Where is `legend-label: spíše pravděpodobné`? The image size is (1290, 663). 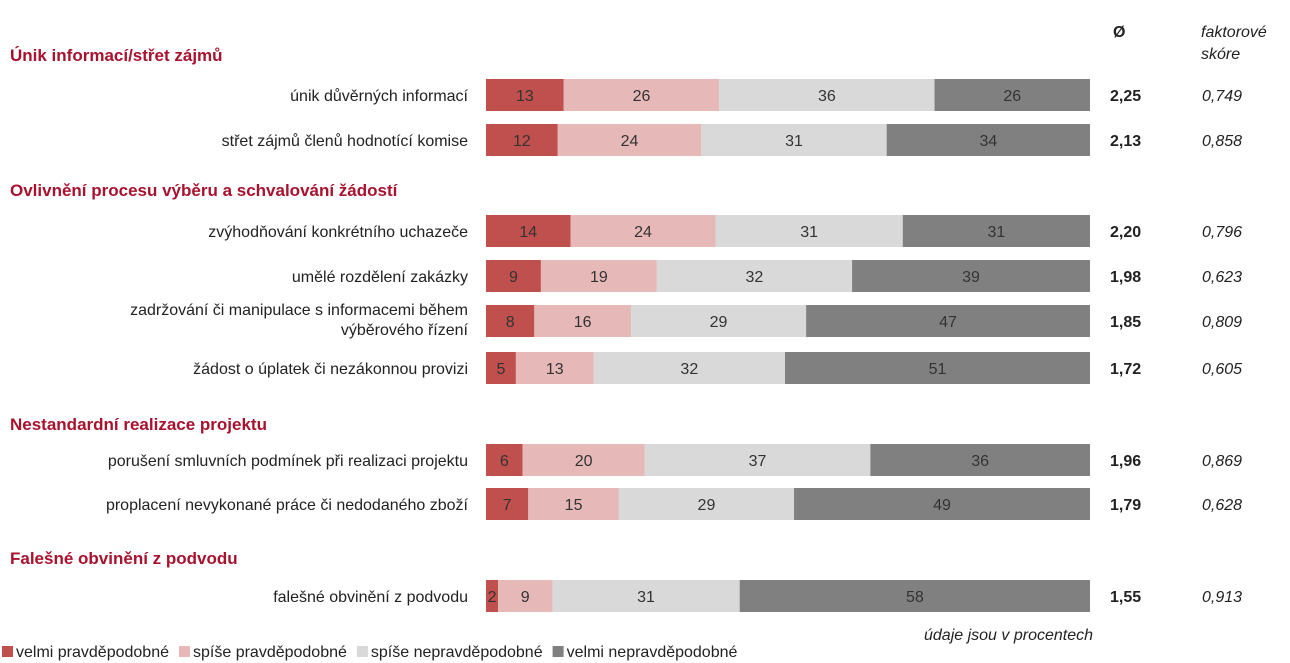 legend-label: spíše pravděpodobné is located at coordinates (270, 652).